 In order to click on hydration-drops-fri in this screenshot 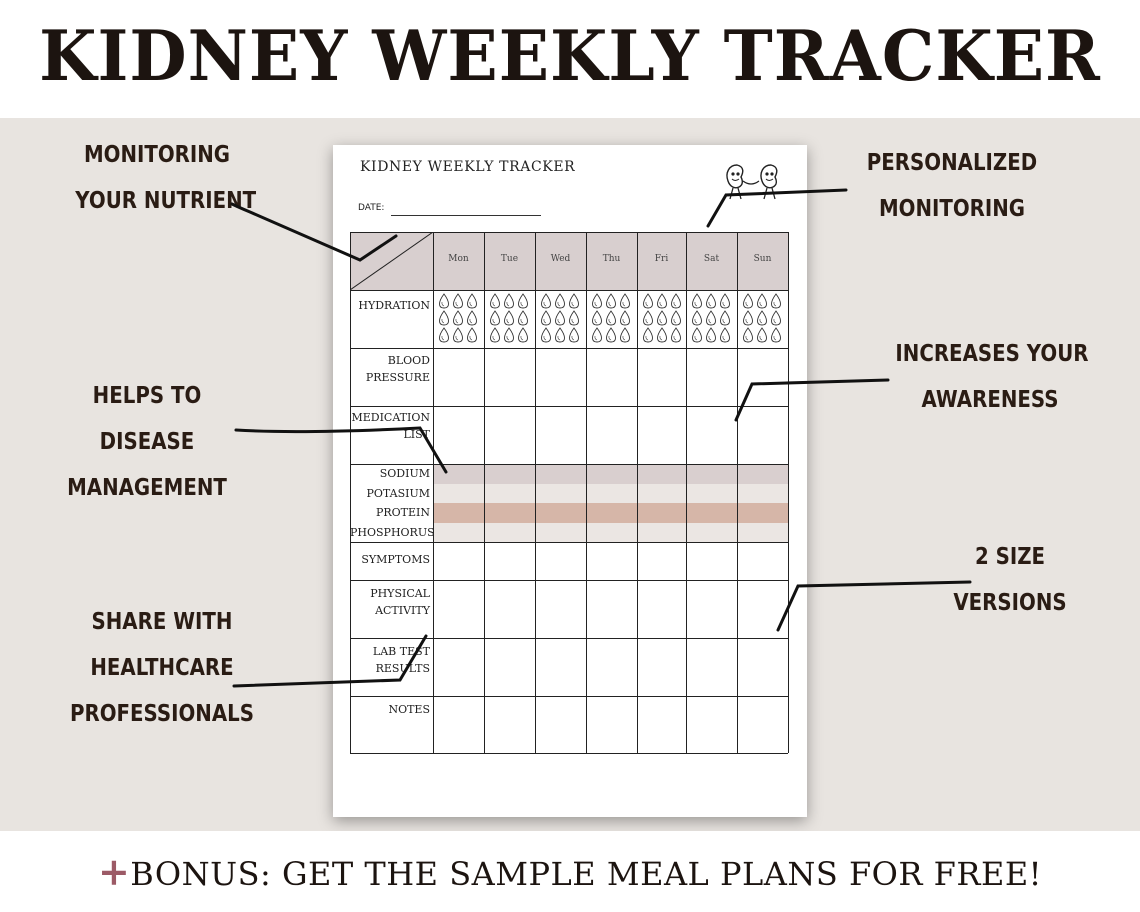, I will do `click(661, 319)`.